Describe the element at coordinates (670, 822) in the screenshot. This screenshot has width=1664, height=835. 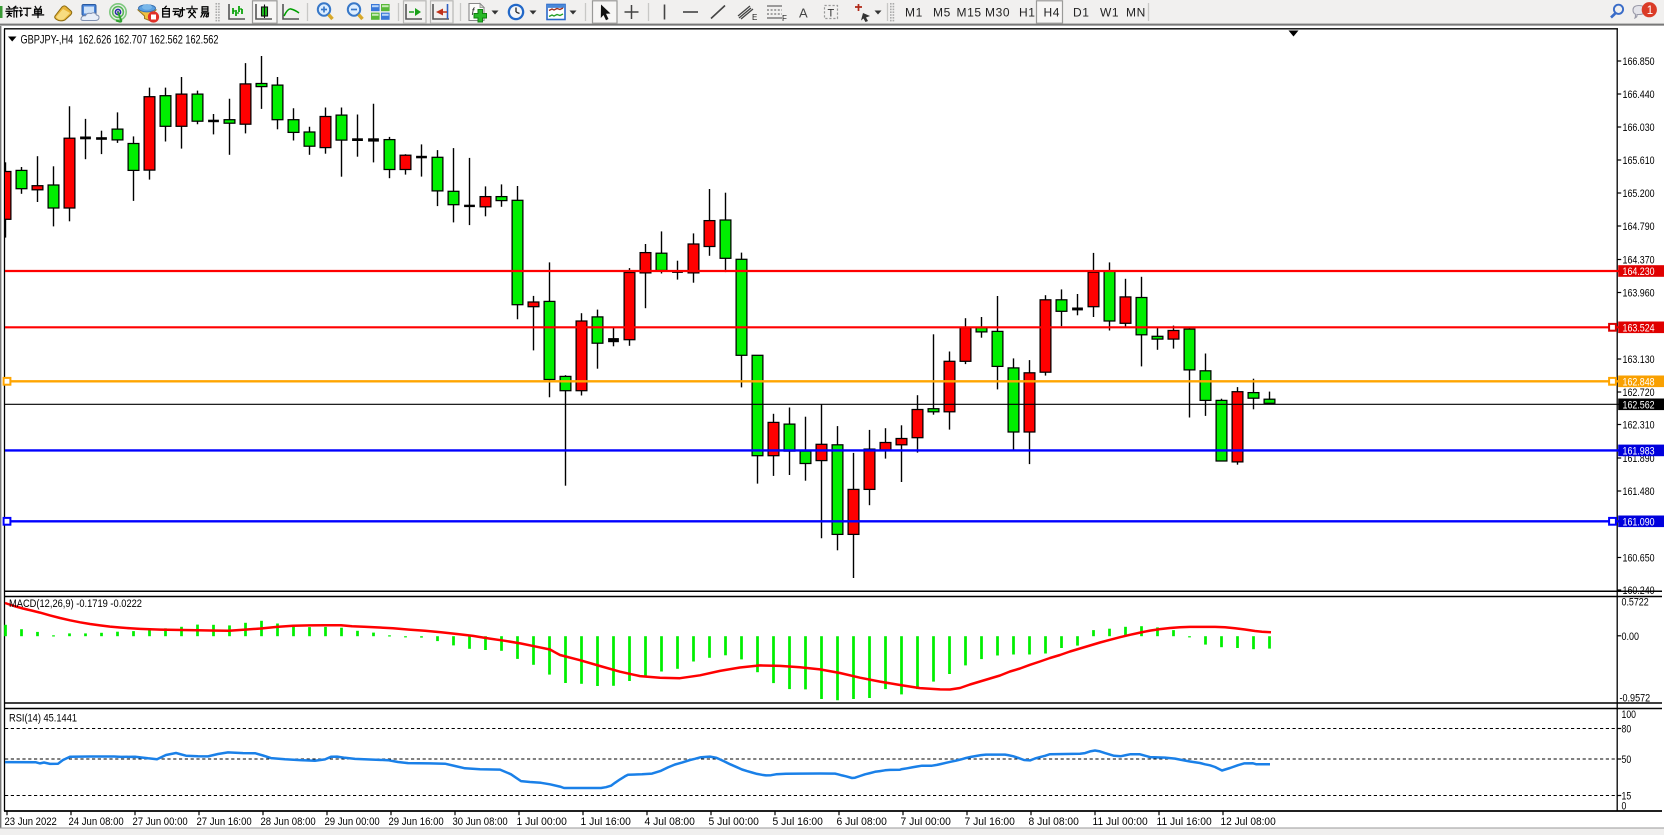
I see `svg-text: 4 Jul 08:00` at that location.